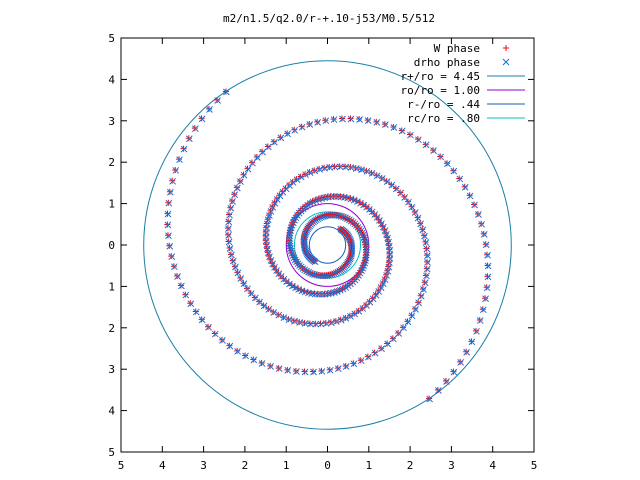 The width and height of the screenshot is (640, 480). Describe the element at coordinates (111, 369) in the screenshot. I see `y-tick-label: 3` at that location.